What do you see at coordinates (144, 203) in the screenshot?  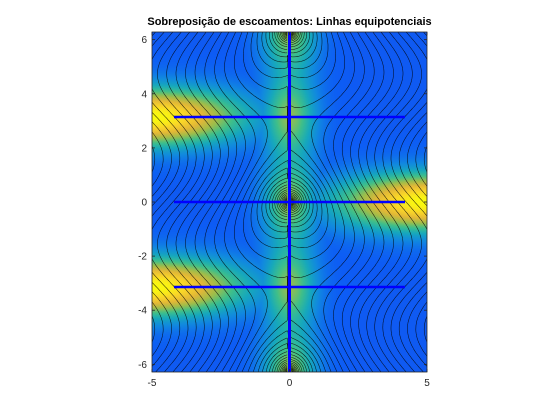 I see `y-tick-label: 0` at bounding box center [144, 203].